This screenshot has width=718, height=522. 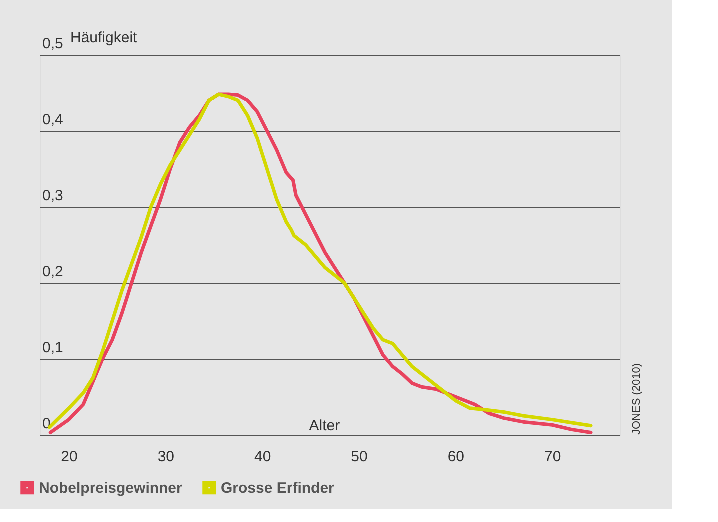 What do you see at coordinates (111, 488) in the screenshot?
I see `legend-label: Nobelpreisgewinner` at bounding box center [111, 488].